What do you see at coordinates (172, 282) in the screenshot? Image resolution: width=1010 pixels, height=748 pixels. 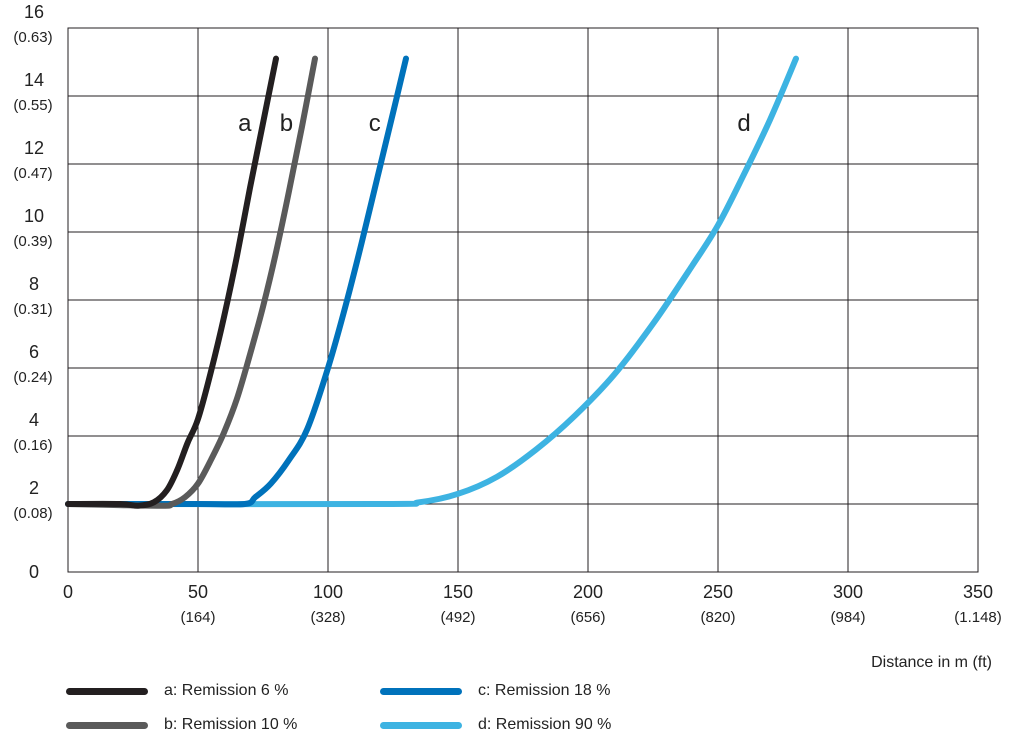 I see `series-line-a` at bounding box center [172, 282].